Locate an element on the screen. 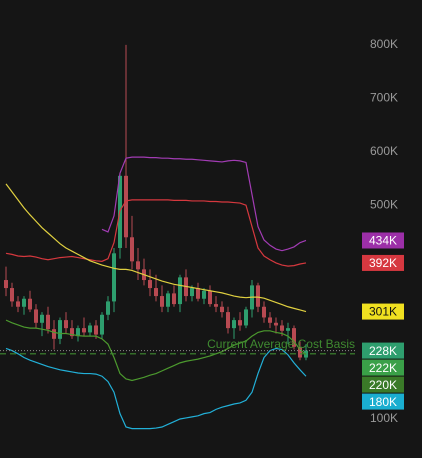 The image size is (422, 458). price-badge-label: 301K is located at coordinates (383, 312).